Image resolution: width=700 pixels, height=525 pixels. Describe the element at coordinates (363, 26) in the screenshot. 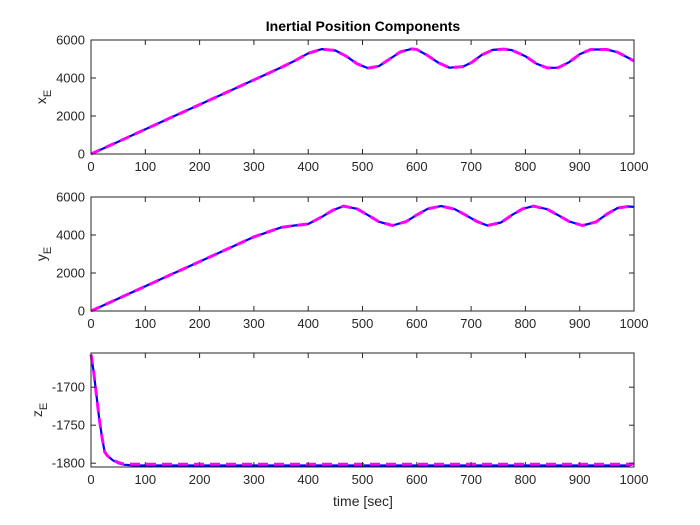

I see `chart-title: Inertial Position Components` at that location.